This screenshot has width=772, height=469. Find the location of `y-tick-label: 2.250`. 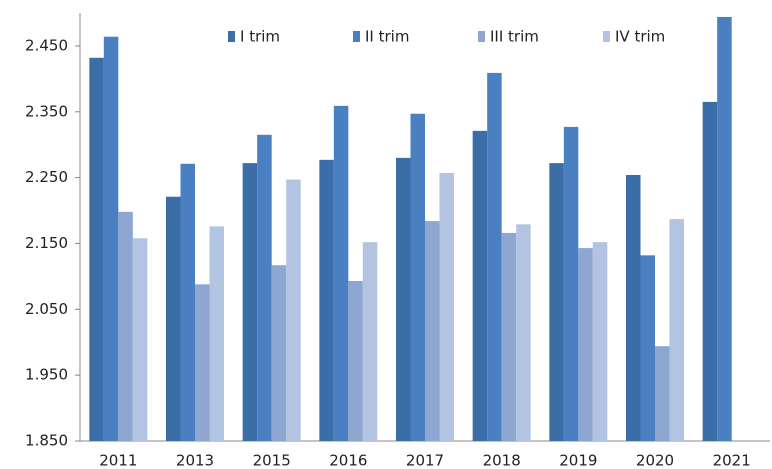

y-tick-label: 2.250 is located at coordinates (46, 177).